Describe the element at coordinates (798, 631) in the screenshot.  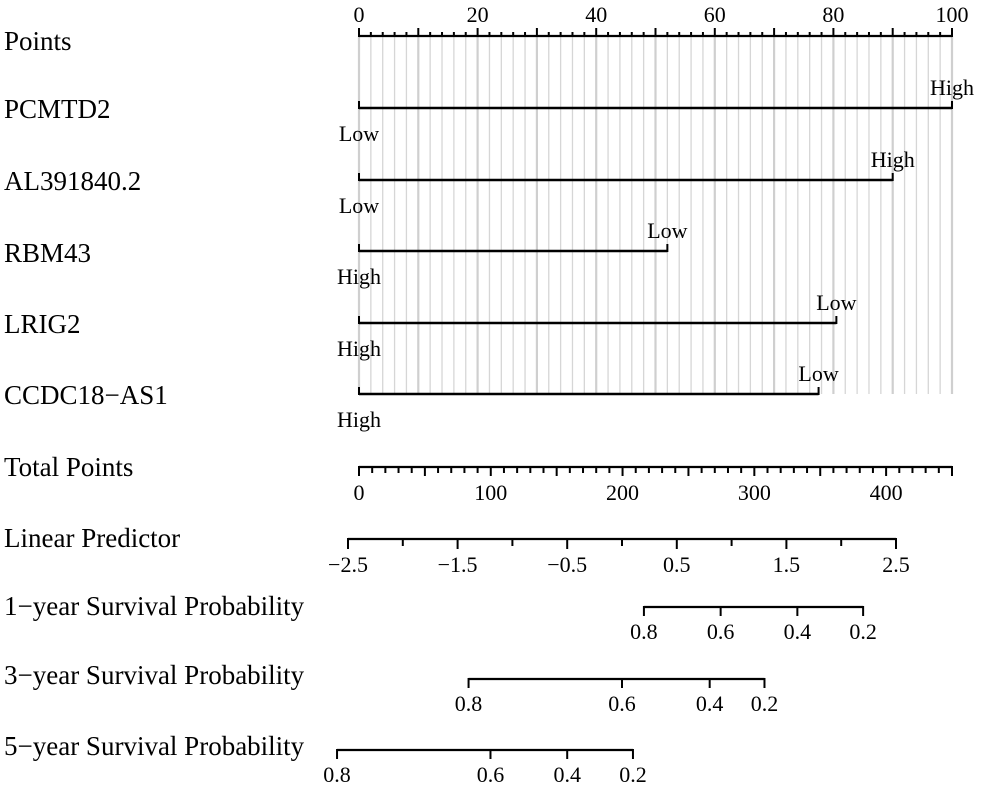
I see `survival-tick-label-8-2: 0.4` at that location.